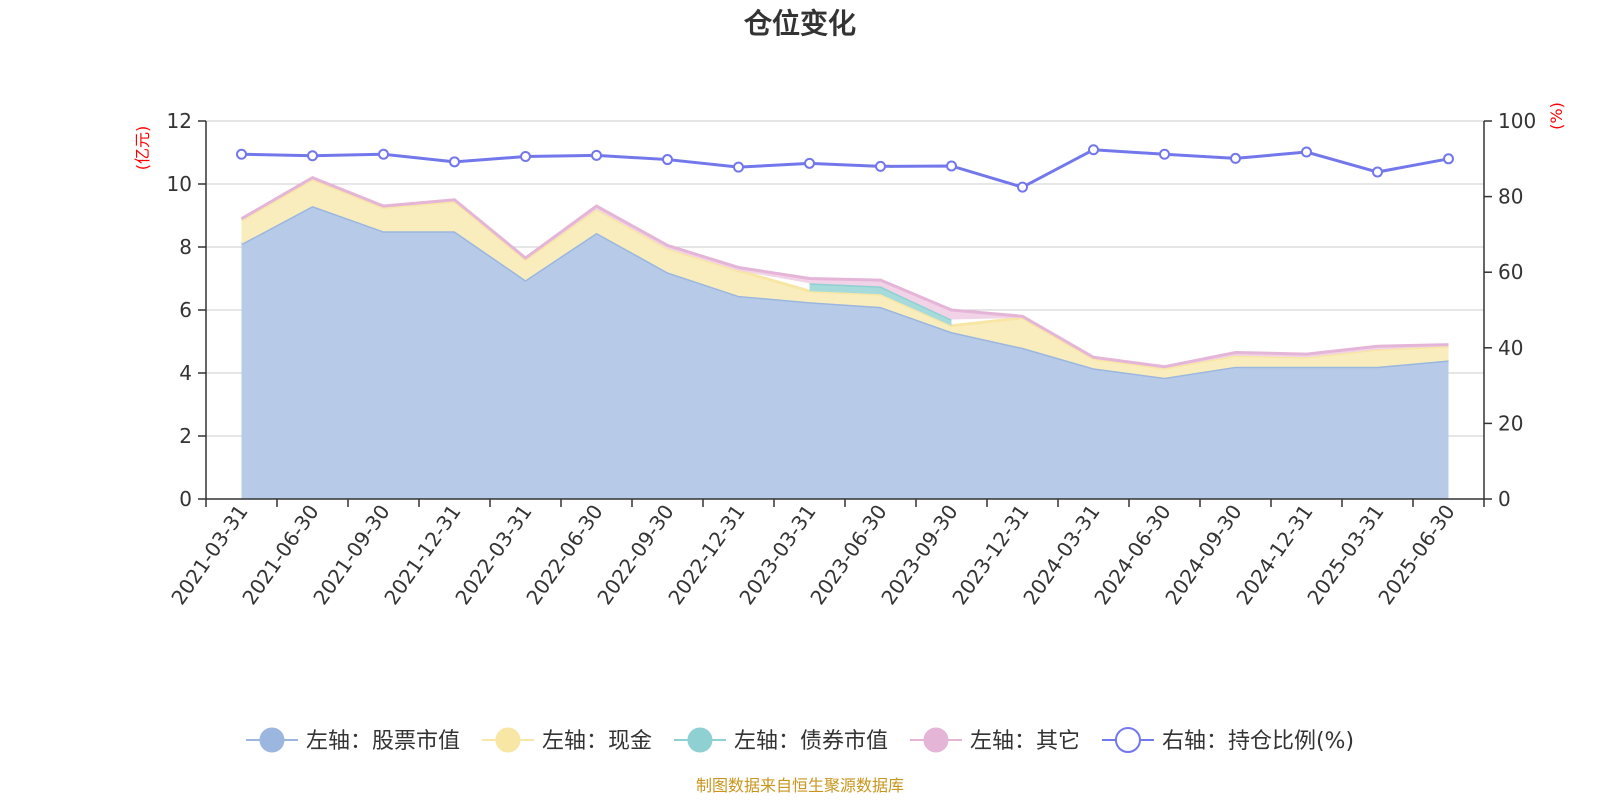 This screenshot has width=1600, height=800. I want to click on left-axis-unit: (亿元), so click(142, 148).